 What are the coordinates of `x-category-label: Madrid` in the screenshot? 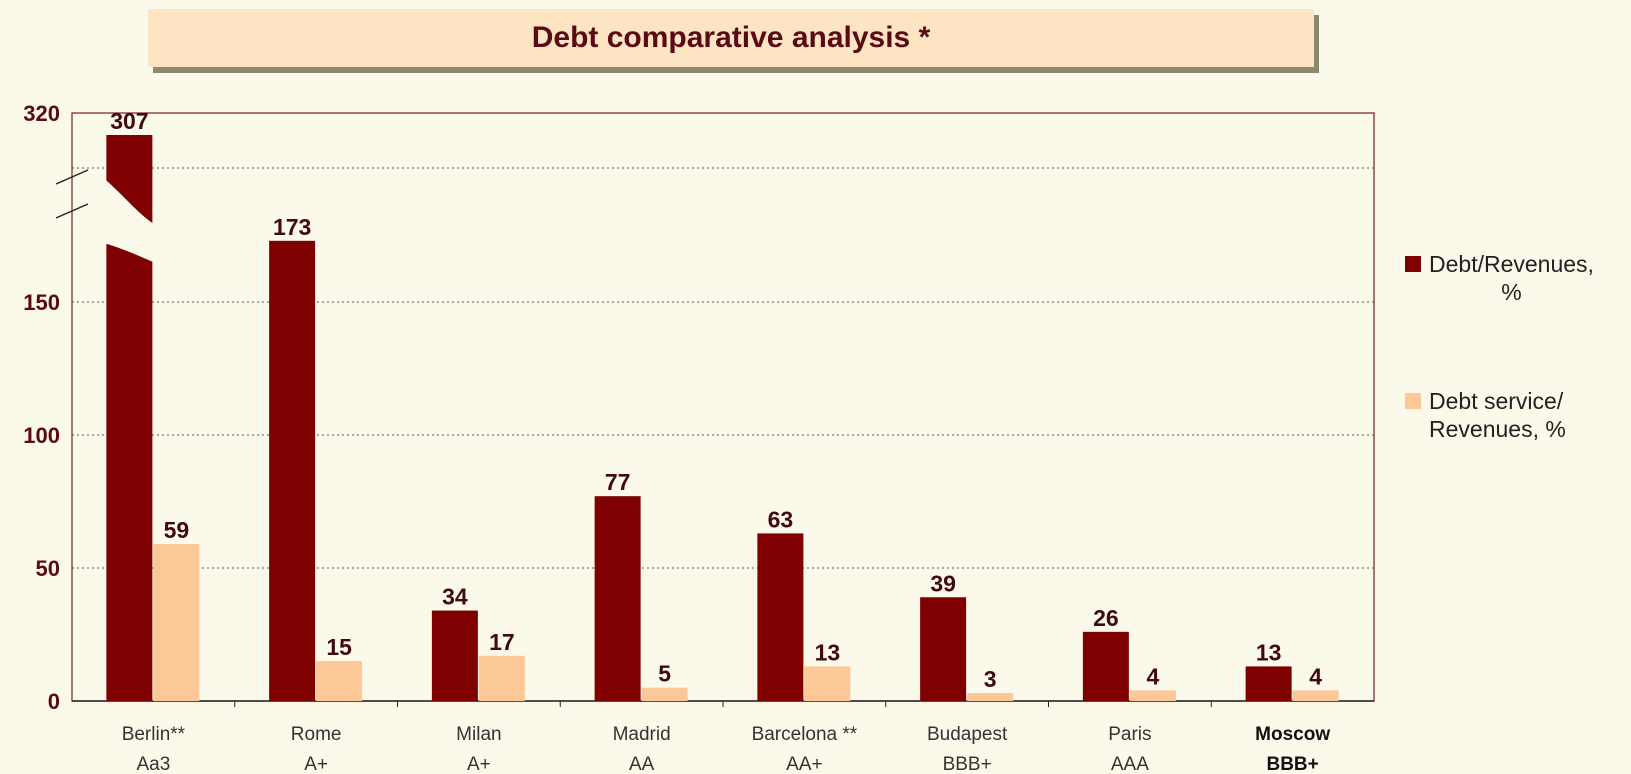 It's located at (642, 734).